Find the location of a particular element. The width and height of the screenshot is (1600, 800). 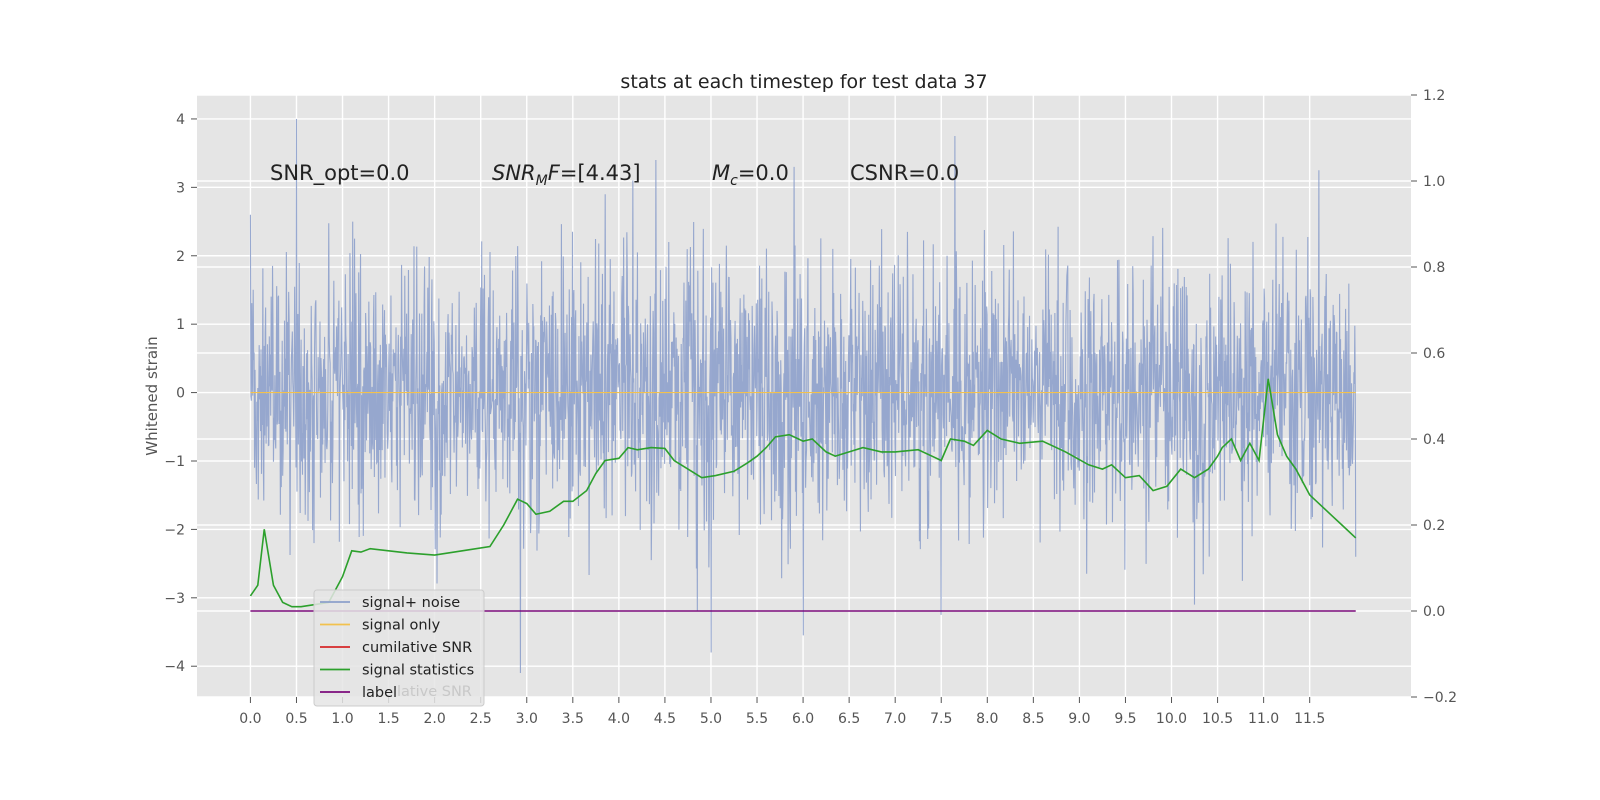

y-tick-label-right: 0.0 is located at coordinates (1434, 612).